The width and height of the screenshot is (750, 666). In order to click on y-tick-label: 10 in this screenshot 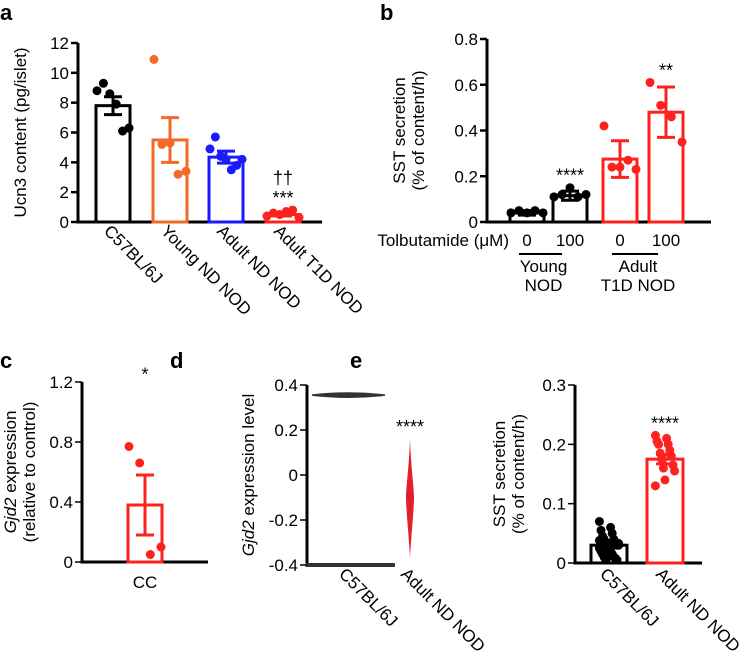, I will do `click(59, 73)`.